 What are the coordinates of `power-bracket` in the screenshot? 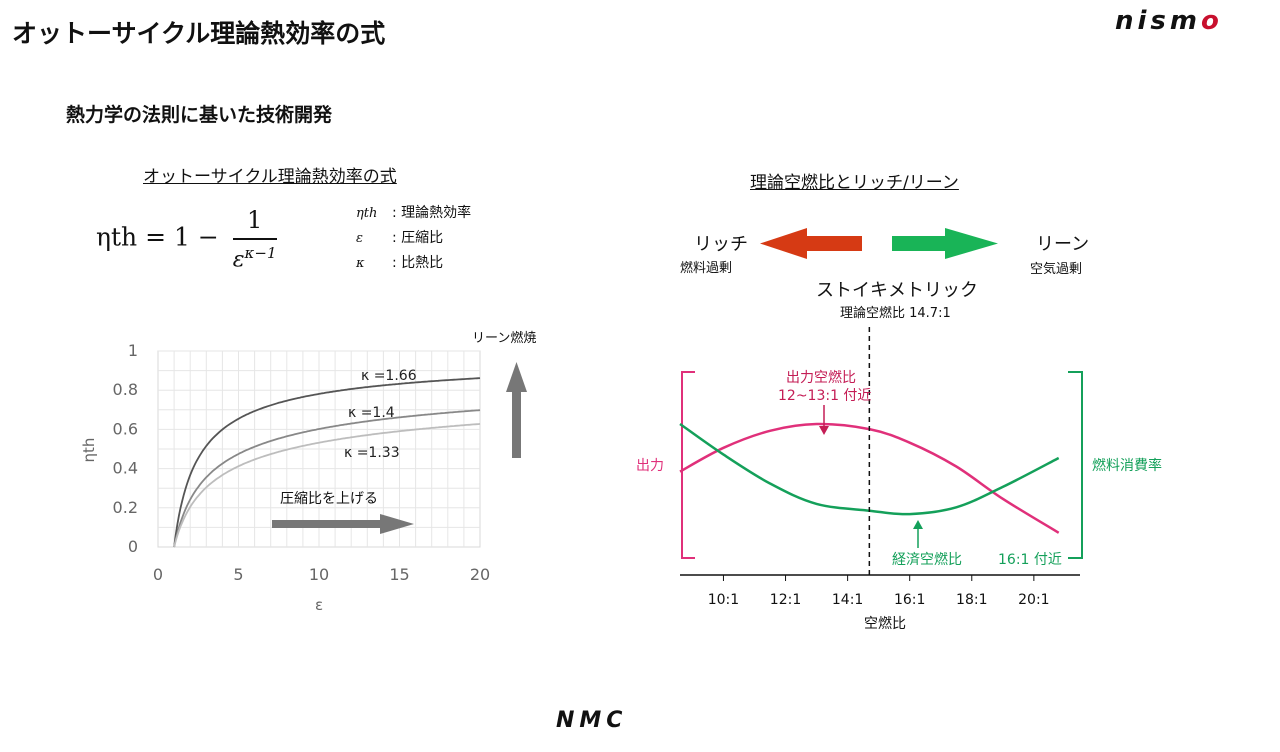 It's located at (688, 465).